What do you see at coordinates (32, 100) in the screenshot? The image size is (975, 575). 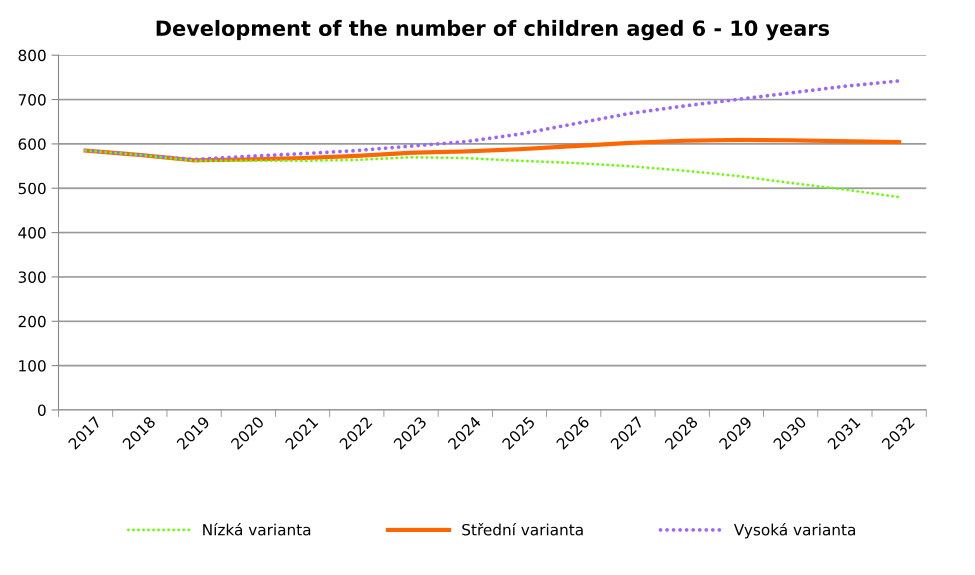 I see `y-tick-label: 700` at bounding box center [32, 100].